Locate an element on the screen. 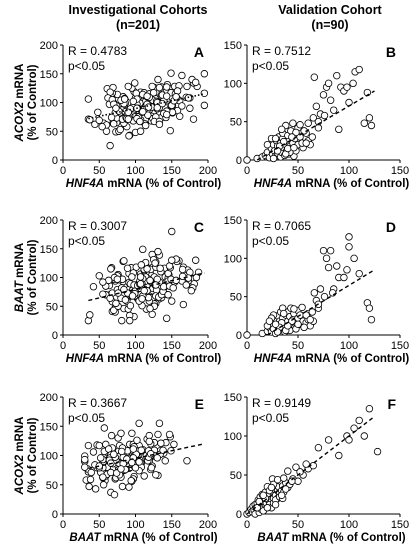 The height and width of the screenshot is (550, 414). y-tick-label: 200 is located at coordinates (49, 46).